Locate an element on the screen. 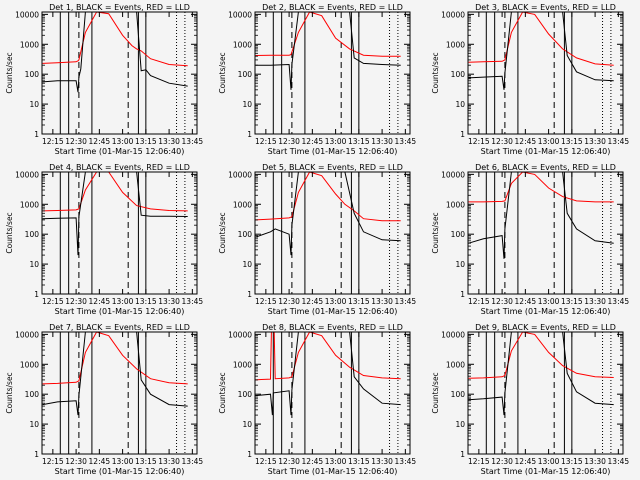  chart-title: Det 1, BLACK = Events, RED = LLD is located at coordinates (119, 7).